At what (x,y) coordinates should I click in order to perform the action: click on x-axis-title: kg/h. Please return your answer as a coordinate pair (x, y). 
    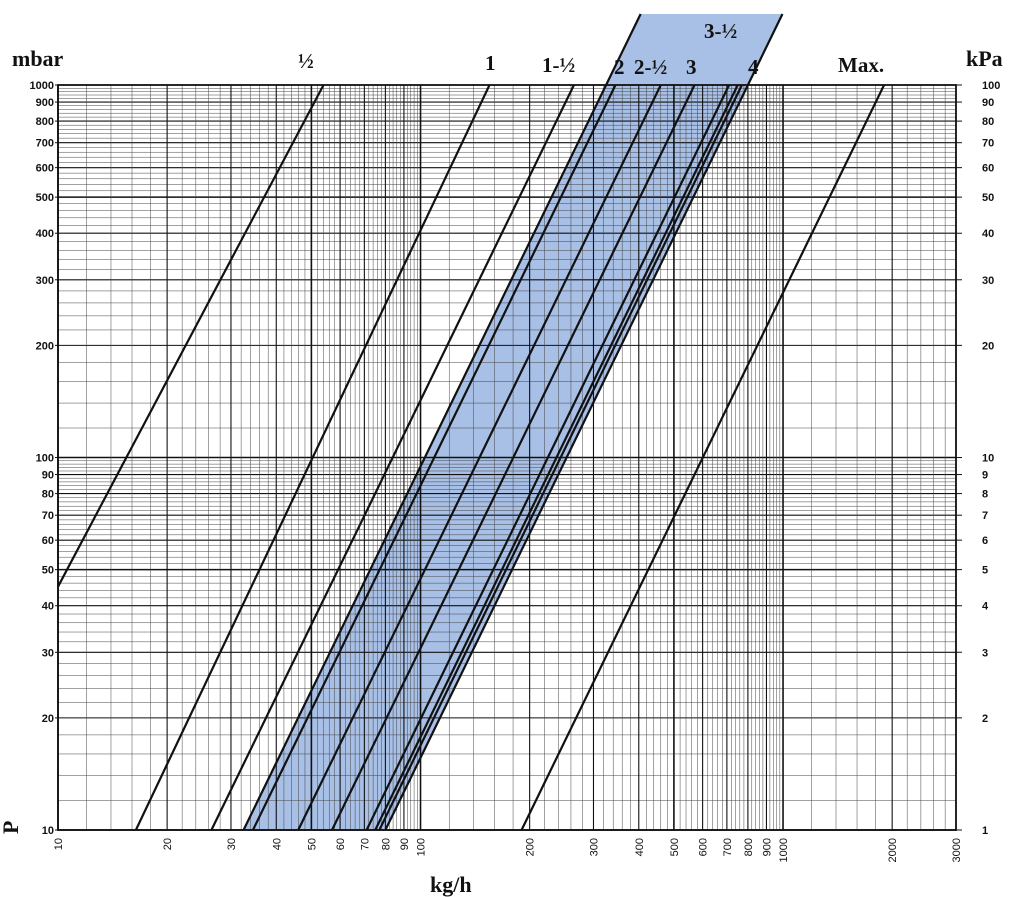
    Looking at the image, I should click on (451, 884).